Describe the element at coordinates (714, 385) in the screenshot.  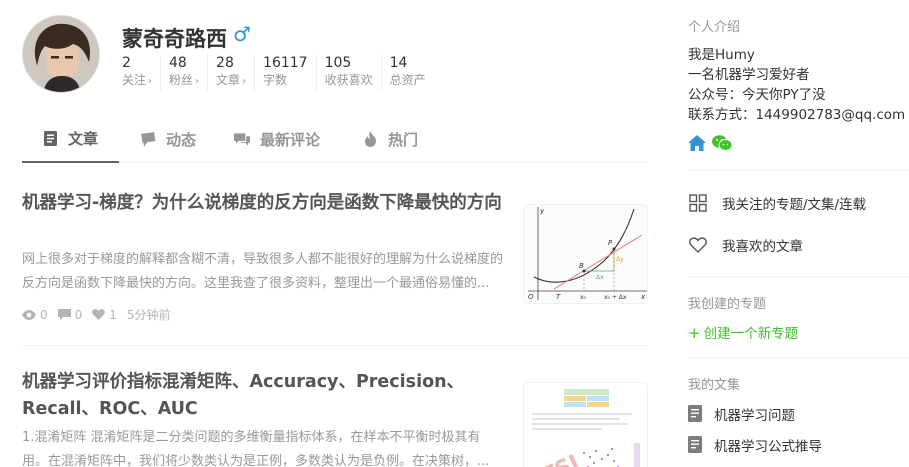
I see `collections-title: 我的文集` at that location.